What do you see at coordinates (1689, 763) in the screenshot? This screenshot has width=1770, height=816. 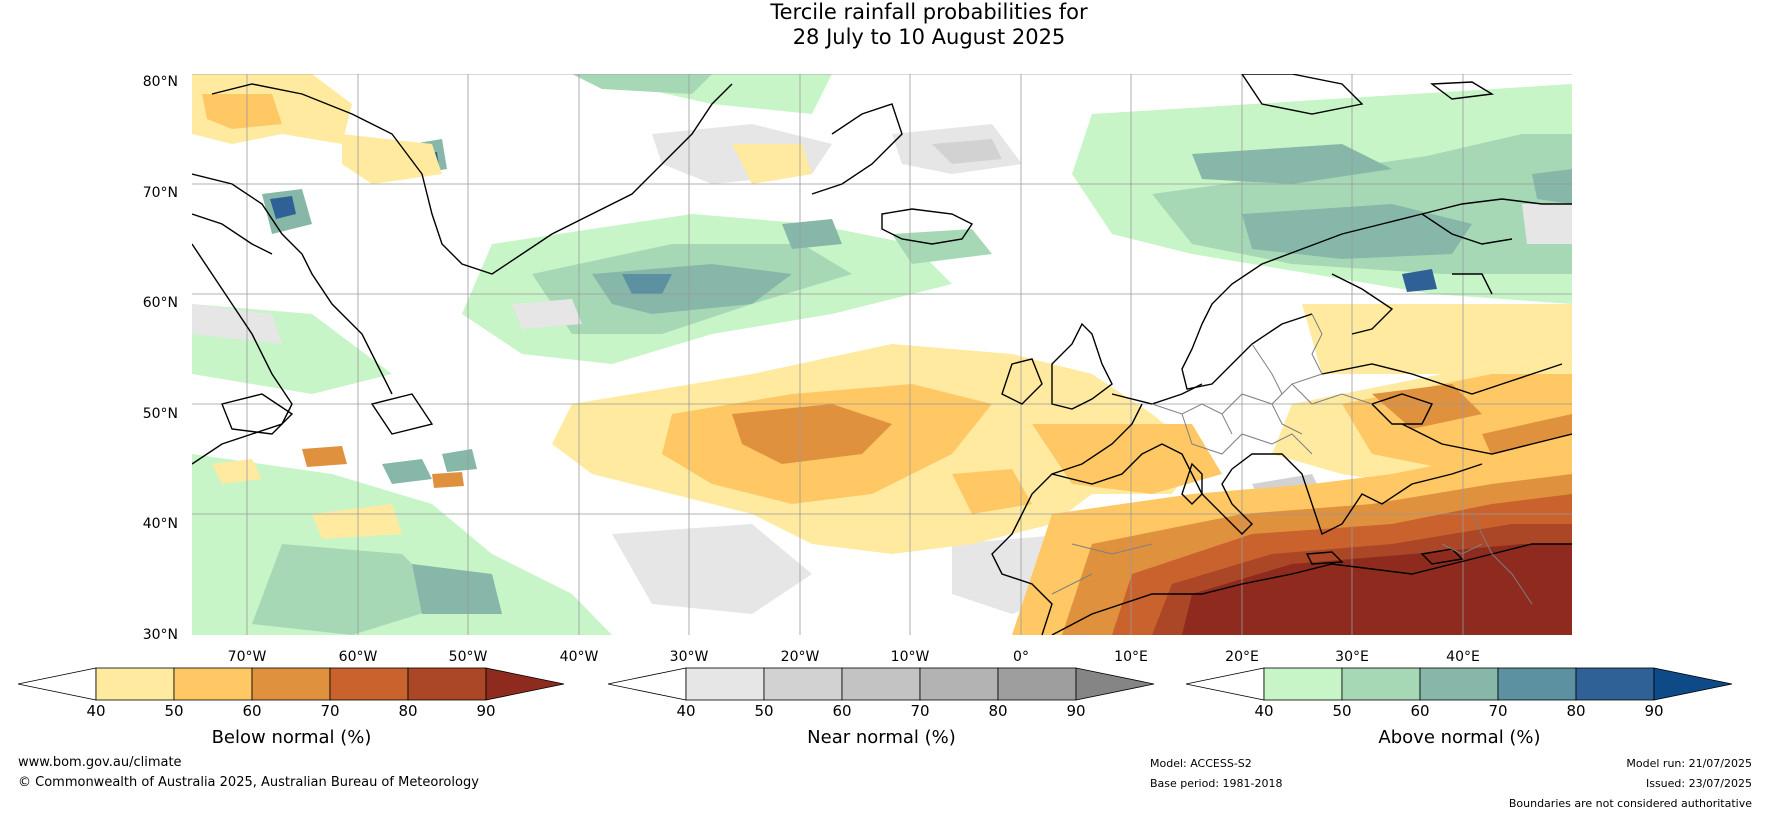 I see `footer-model-run: Model run: 21/07/2025` at bounding box center [1689, 763].